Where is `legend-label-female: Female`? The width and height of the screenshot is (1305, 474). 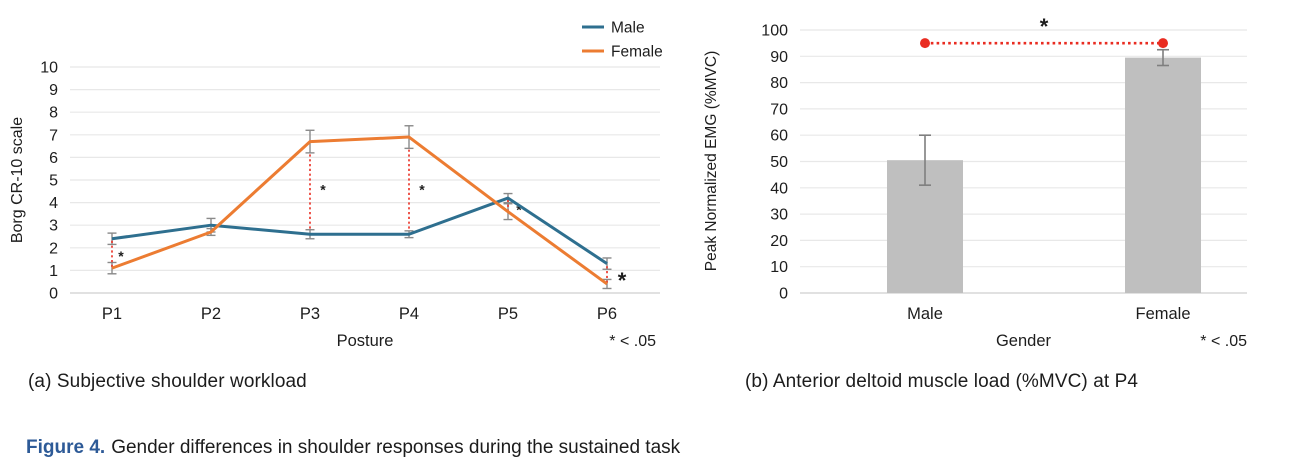
legend-label-female: Female is located at coordinates (637, 52).